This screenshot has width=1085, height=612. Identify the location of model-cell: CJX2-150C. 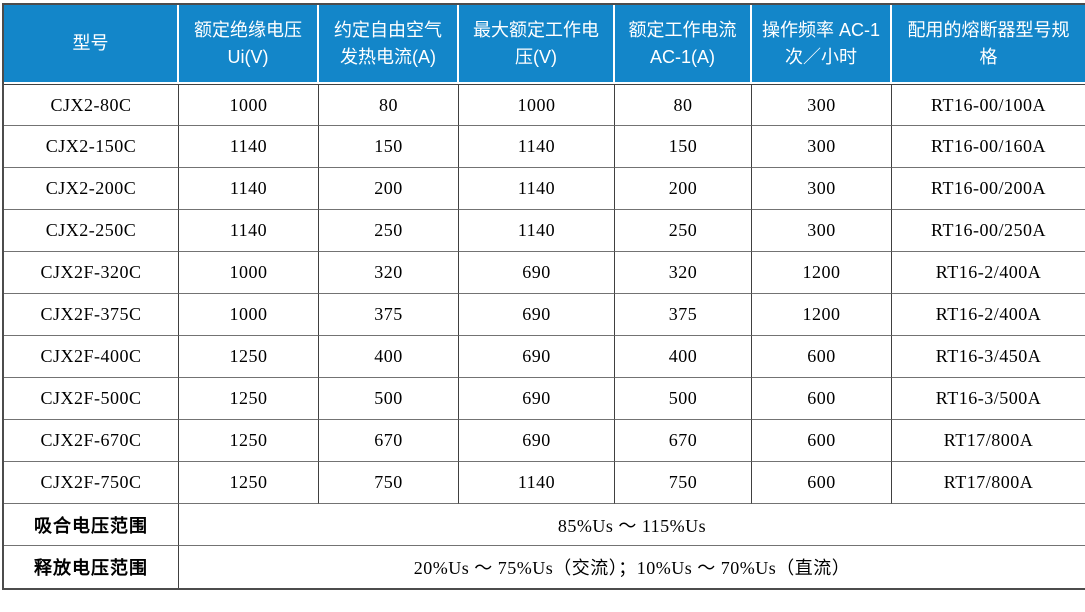
(91, 147).